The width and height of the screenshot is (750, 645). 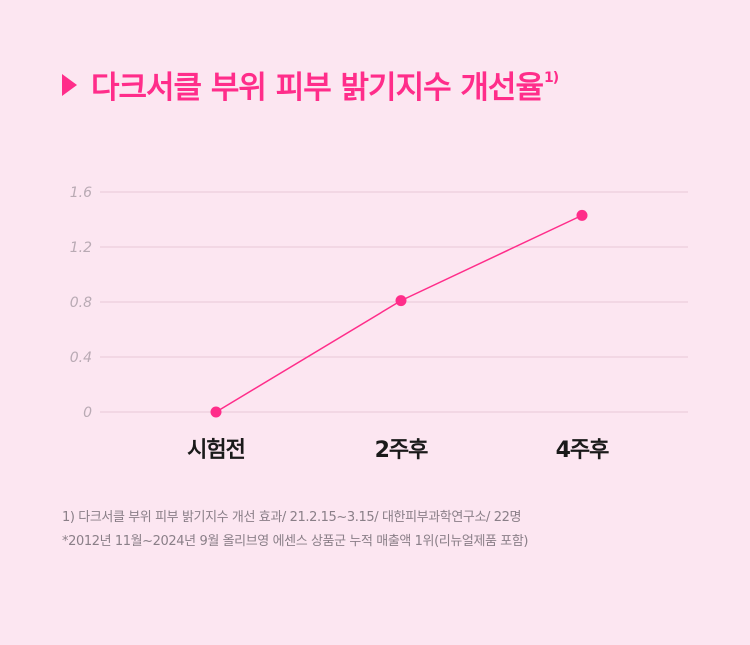 What do you see at coordinates (69, 84) in the screenshot?
I see `play-triangle-icon` at bounding box center [69, 84].